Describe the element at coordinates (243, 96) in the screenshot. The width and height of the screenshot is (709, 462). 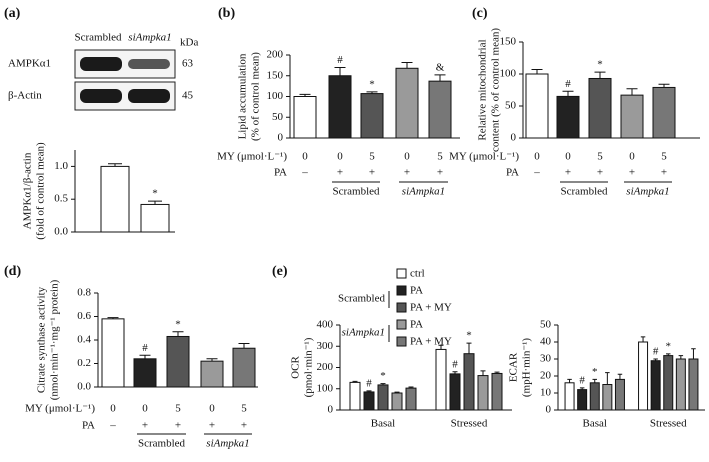
I see `y-axis-label: Lipid accumulation` at that location.